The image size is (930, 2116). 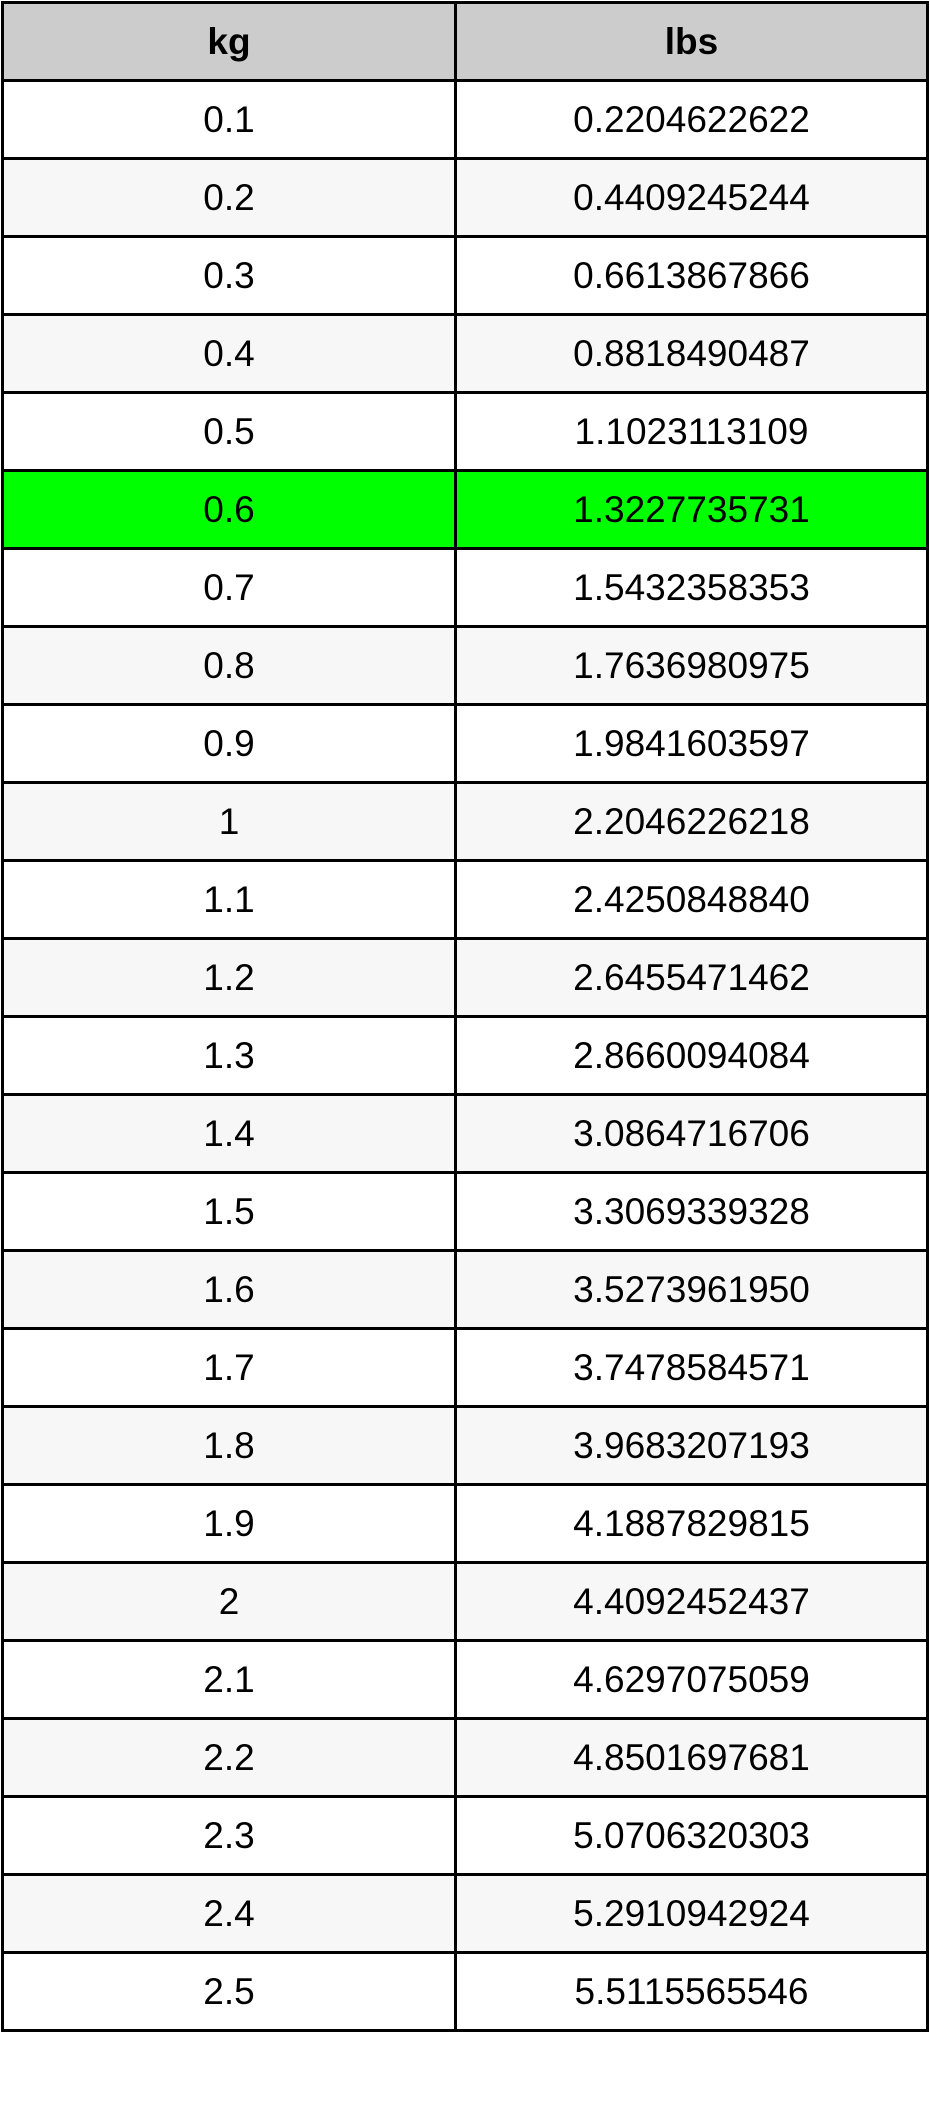 What do you see at coordinates (229, 899) in the screenshot?
I see `cell-kg: 1.1` at bounding box center [229, 899].